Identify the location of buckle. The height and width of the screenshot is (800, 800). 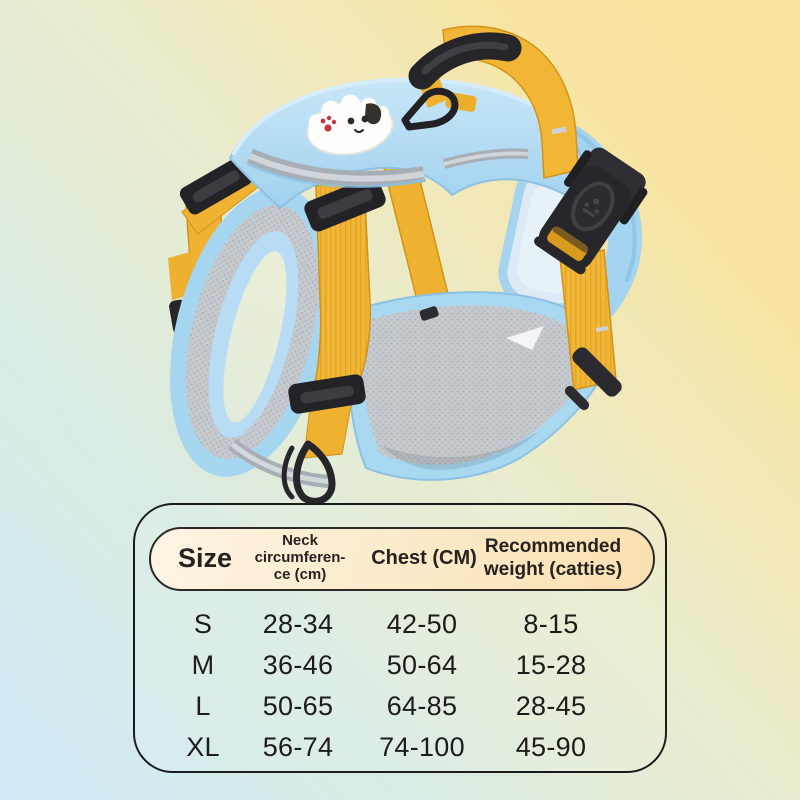
(591, 211).